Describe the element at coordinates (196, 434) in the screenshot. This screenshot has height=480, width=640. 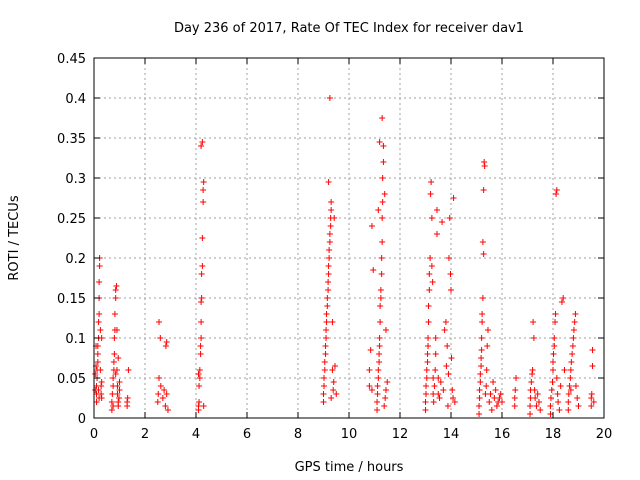
I see `x-tick-label: 4` at that location.